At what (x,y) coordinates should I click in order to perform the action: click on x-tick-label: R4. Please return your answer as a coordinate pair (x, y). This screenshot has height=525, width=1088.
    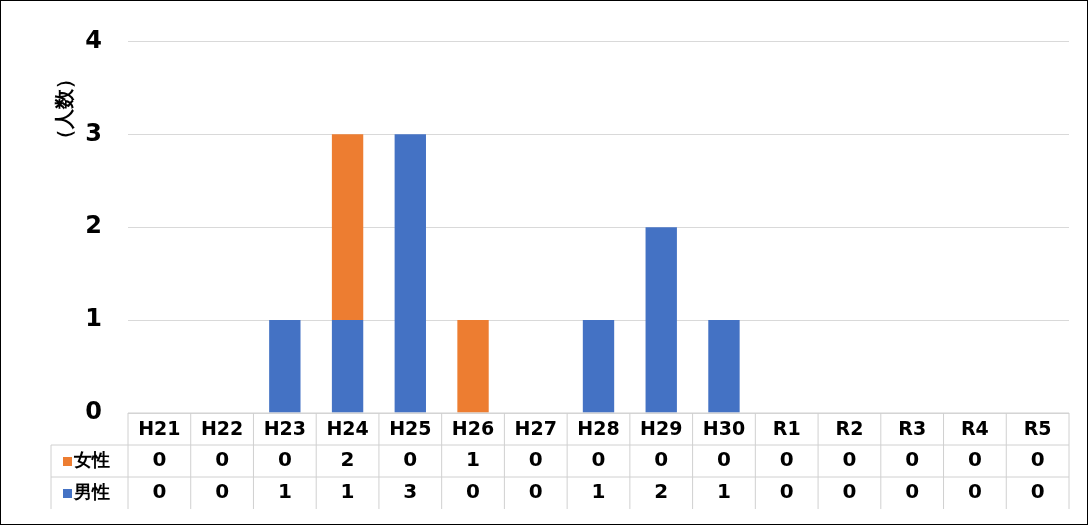
    Looking at the image, I should click on (974, 428).